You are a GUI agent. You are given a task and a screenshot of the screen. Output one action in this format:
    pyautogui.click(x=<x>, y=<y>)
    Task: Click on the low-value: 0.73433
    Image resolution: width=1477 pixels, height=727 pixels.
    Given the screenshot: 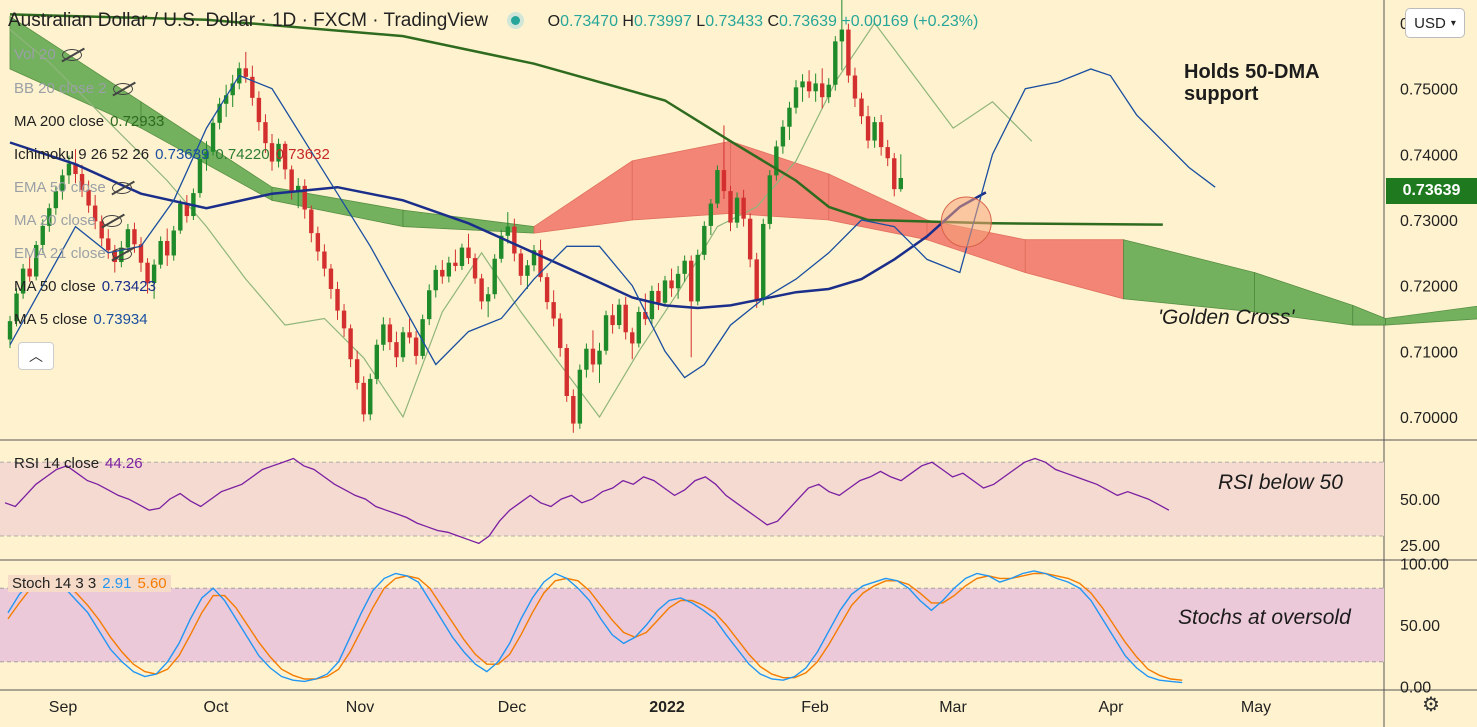 What is the action you would take?
    pyautogui.click(x=734, y=21)
    